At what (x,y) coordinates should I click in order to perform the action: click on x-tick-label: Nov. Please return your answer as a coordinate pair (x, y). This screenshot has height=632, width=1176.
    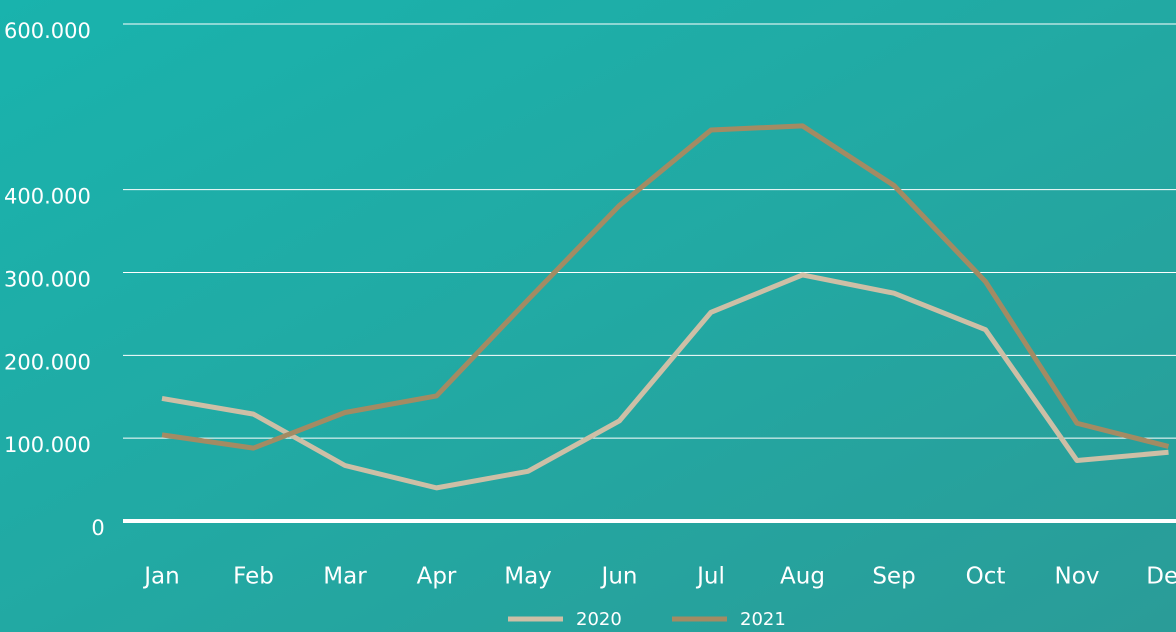
    Looking at the image, I should click on (1077, 577).